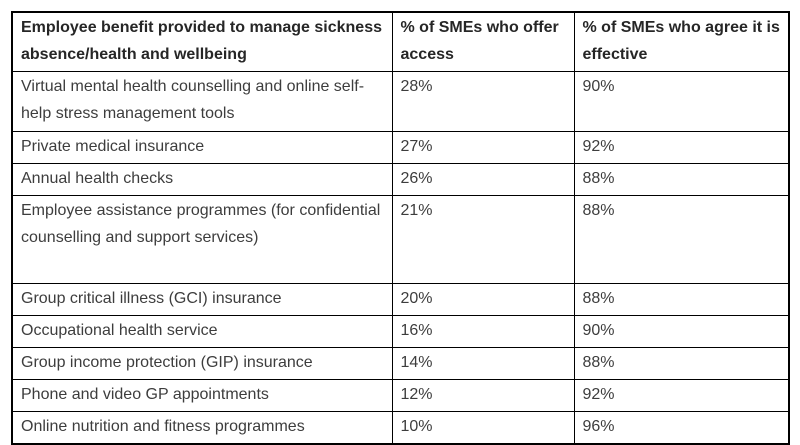  I want to click on table-row: Occupational health service 16% 90%, so click(400, 331).